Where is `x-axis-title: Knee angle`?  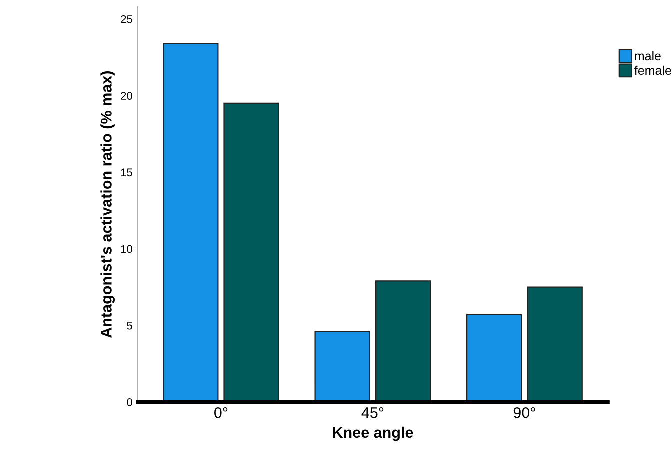 x-axis-title: Knee angle is located at coordinates (373, 434).